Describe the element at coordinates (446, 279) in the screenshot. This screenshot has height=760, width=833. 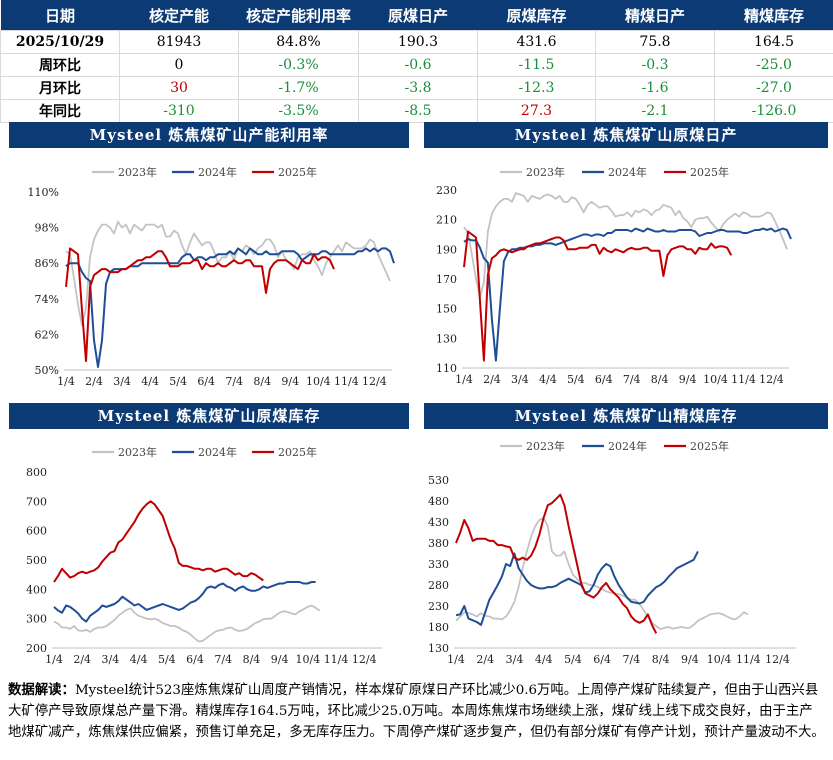
I see `y-tick-label: 170` at that location.